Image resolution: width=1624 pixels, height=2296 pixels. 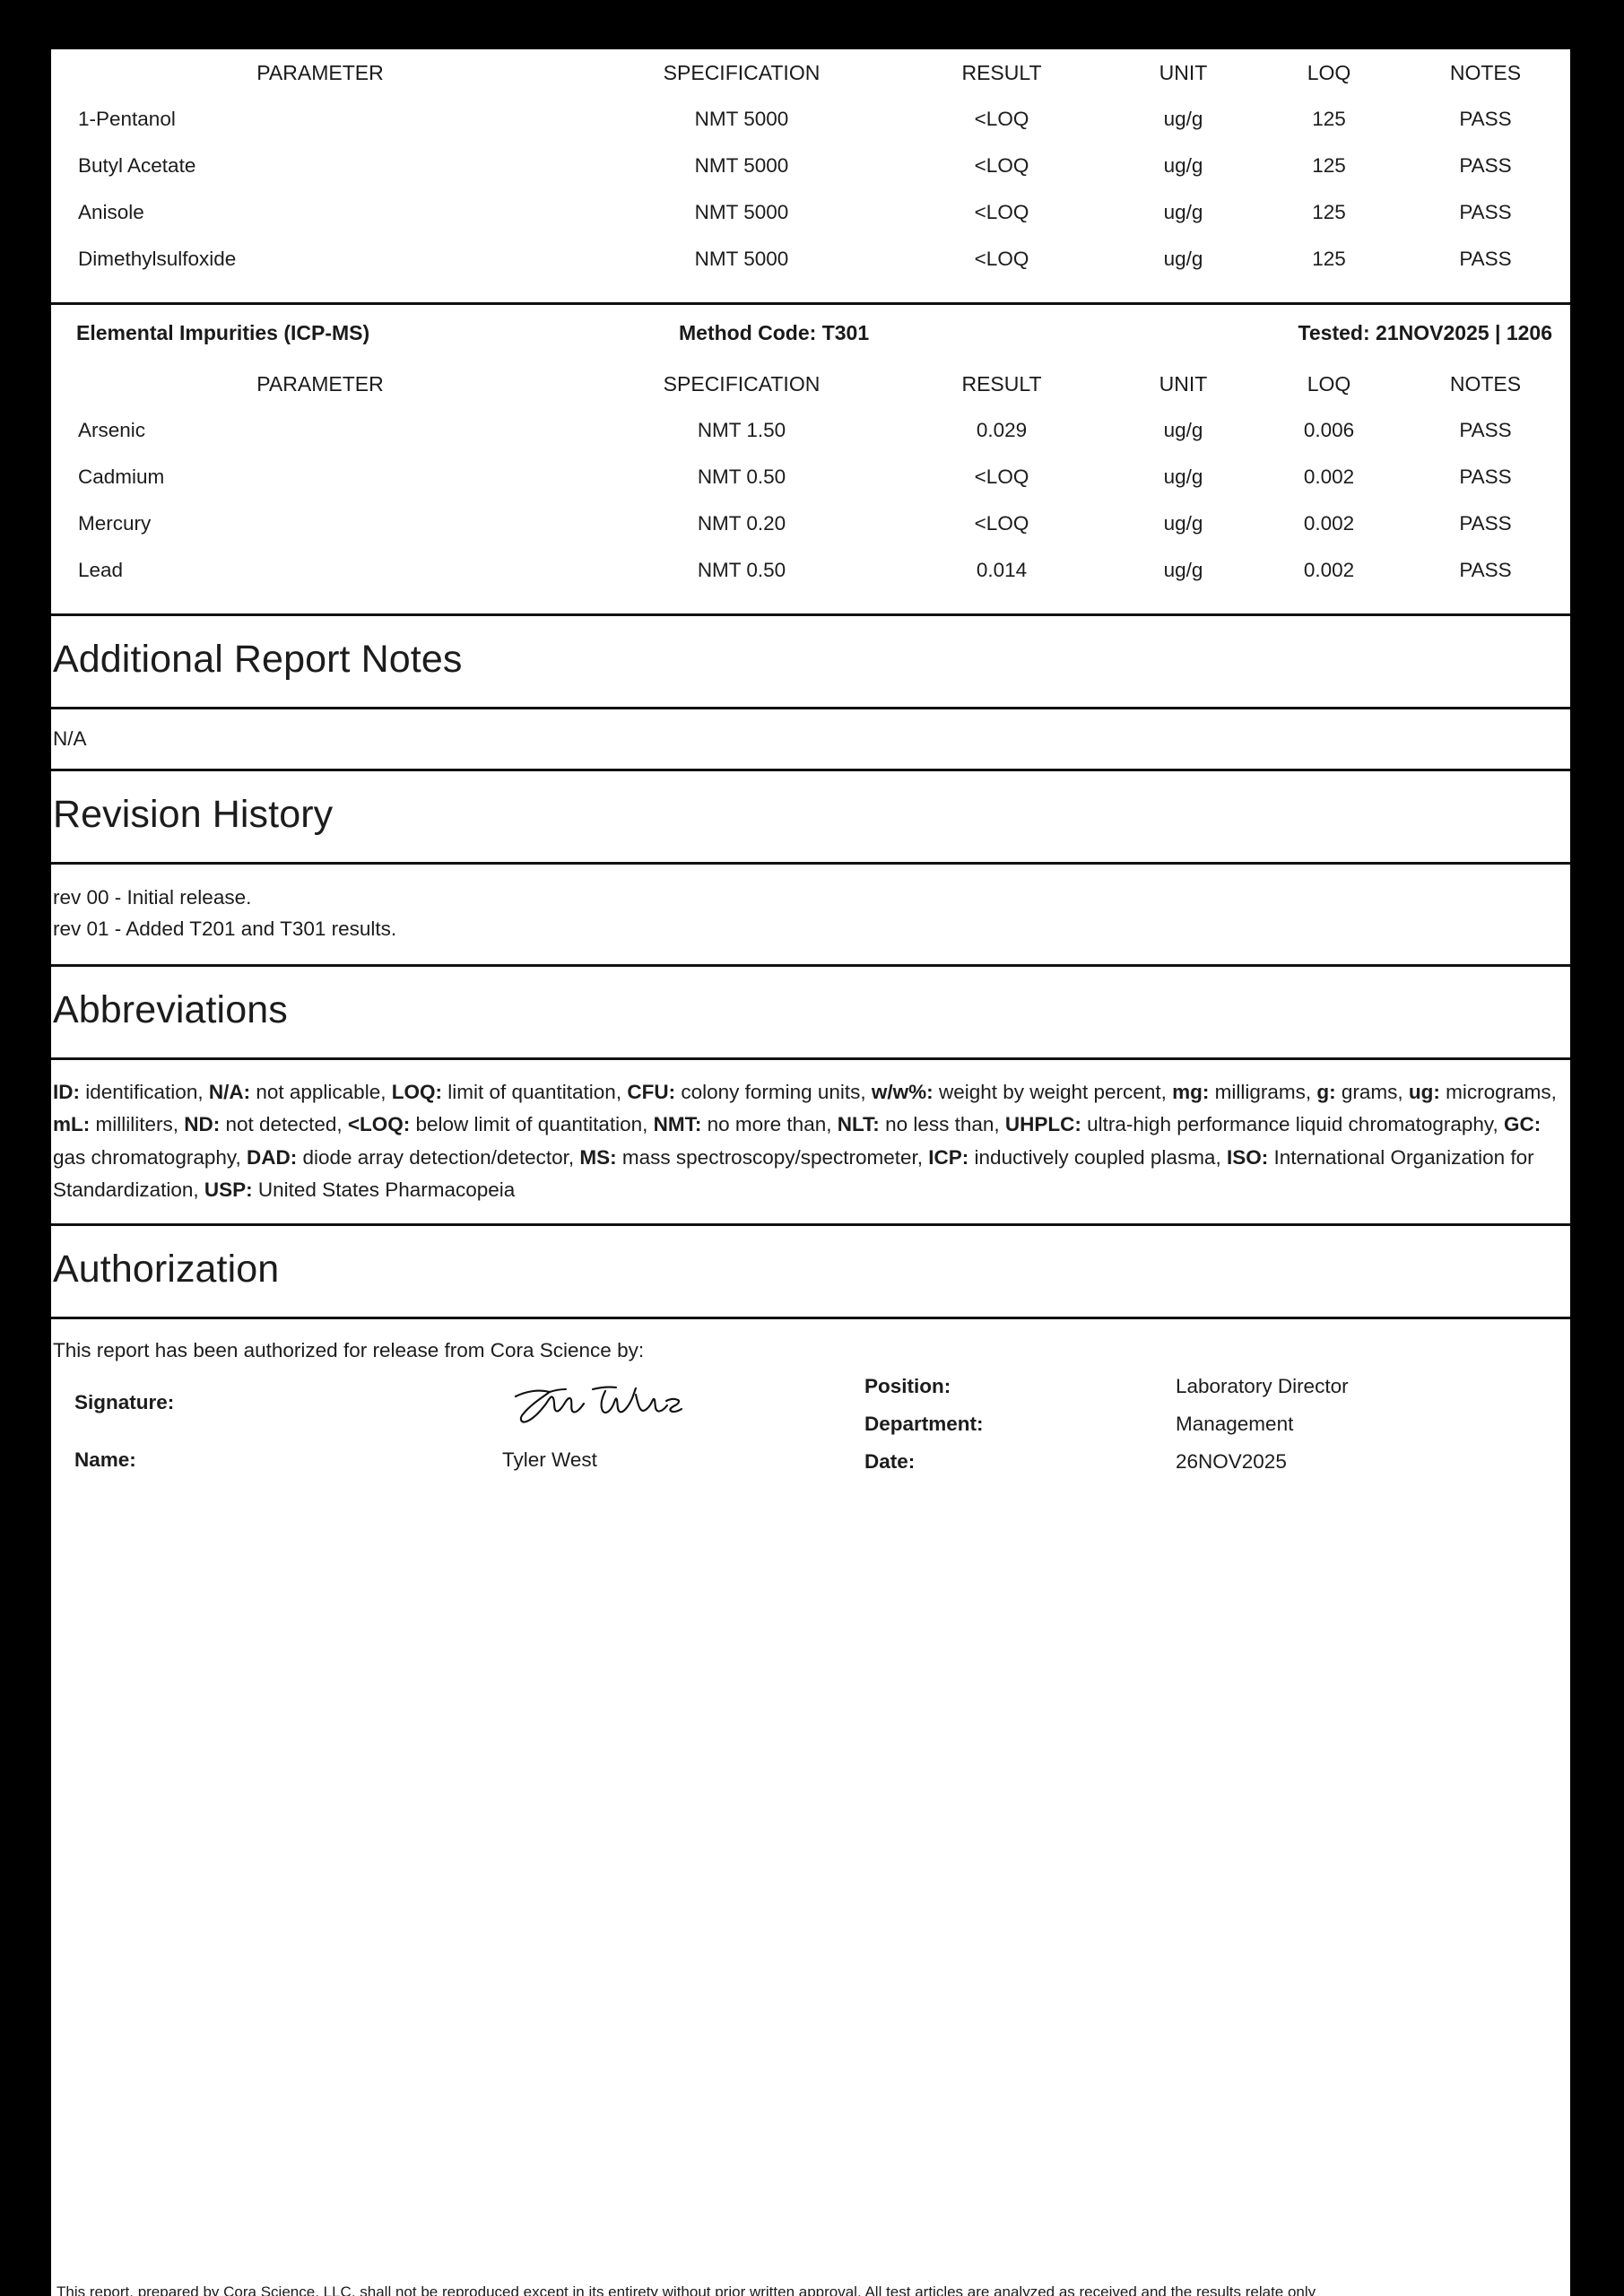 What do you see at coordinates (101, 570) in the screenshot?
I see `cell-parameter: Lead` at bounding box center [101, 570].